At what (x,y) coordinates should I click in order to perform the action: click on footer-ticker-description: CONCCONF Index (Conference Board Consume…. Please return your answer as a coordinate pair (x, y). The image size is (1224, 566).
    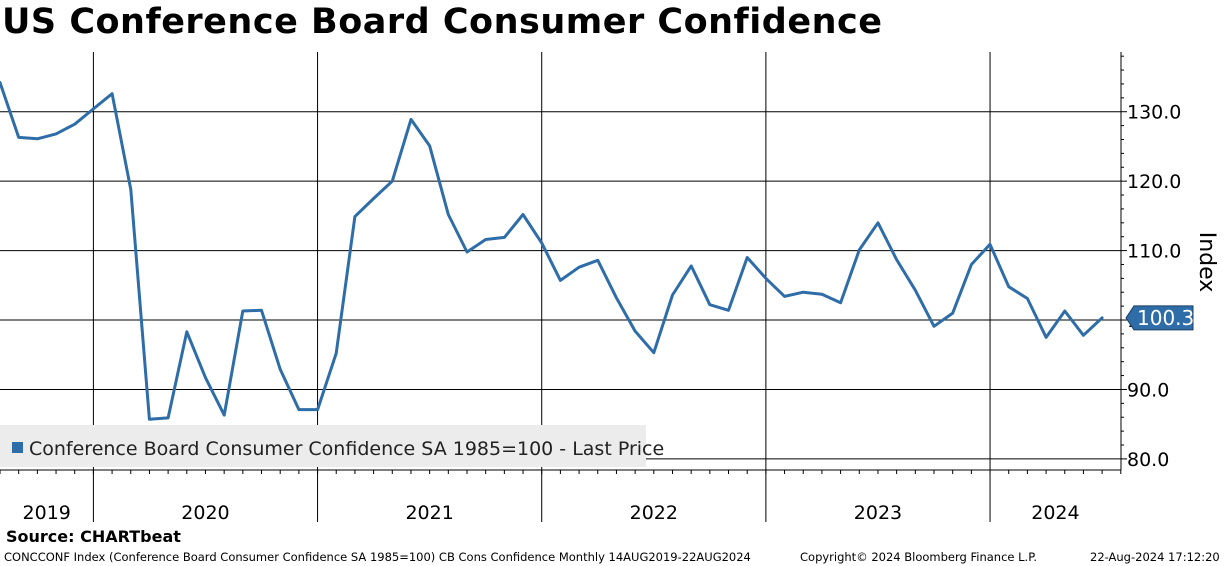
    Looking at the image, I should click on (377, 557).